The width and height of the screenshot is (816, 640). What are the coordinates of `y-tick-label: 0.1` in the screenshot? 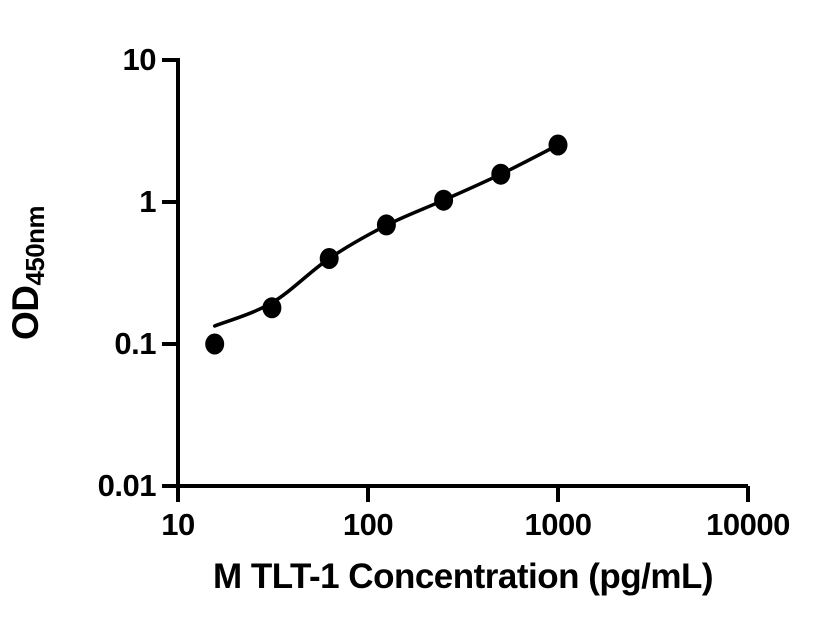 It's located at (135, 343).